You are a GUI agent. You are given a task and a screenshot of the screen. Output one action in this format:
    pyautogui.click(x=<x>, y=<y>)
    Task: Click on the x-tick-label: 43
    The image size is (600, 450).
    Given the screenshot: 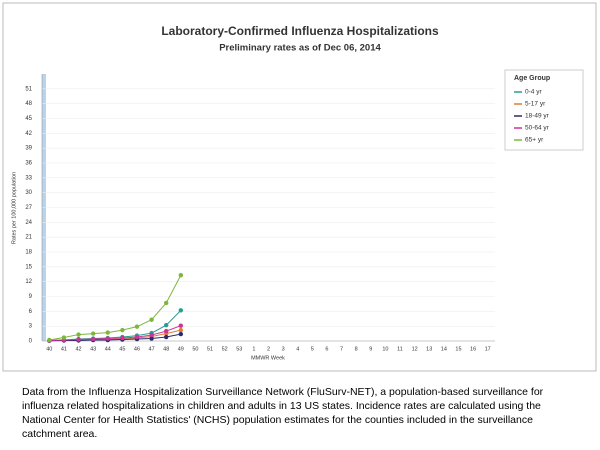 What is the action you would take?
    pyautogui.click(x=93, y=349)
    